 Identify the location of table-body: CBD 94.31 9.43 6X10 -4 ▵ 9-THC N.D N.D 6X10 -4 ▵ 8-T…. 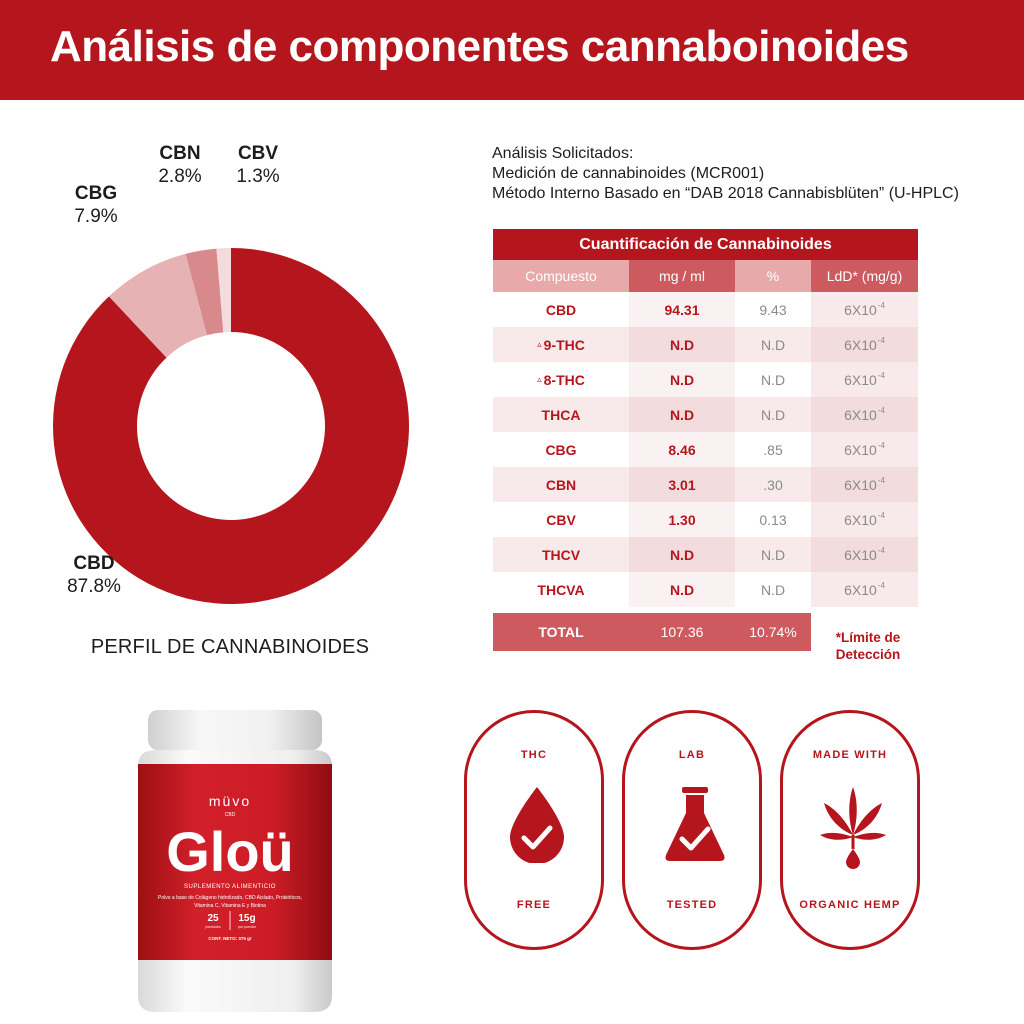
(705, 449).